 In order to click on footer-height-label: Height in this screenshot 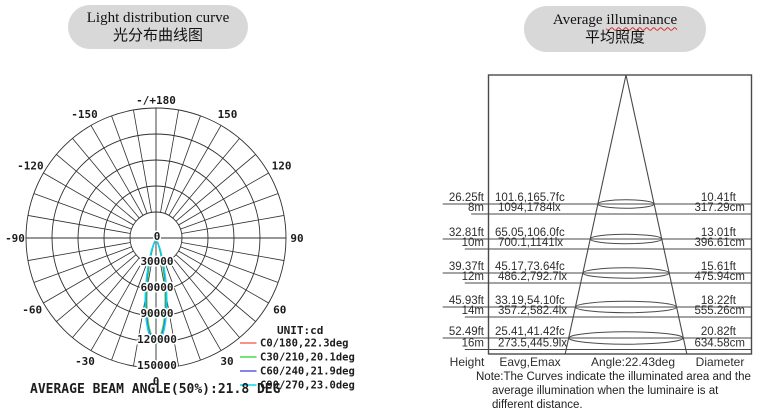, I will do `click(467, 362)`.